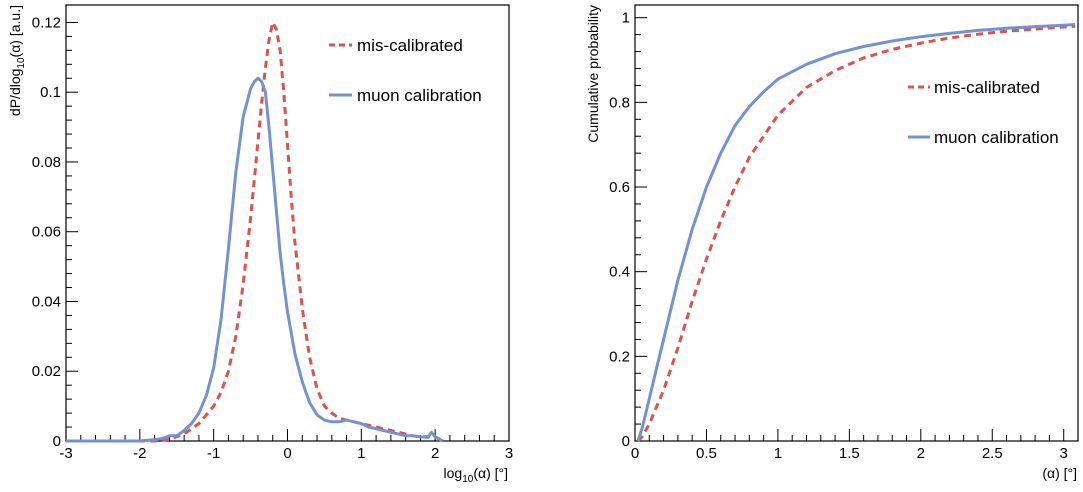 The width and height of the screenshot is (1083, 492). What do you see at coordinates (992, 453) in the screenshot?
I see `right-x-tick-label: 2.5` at bounding box center [992, 453].